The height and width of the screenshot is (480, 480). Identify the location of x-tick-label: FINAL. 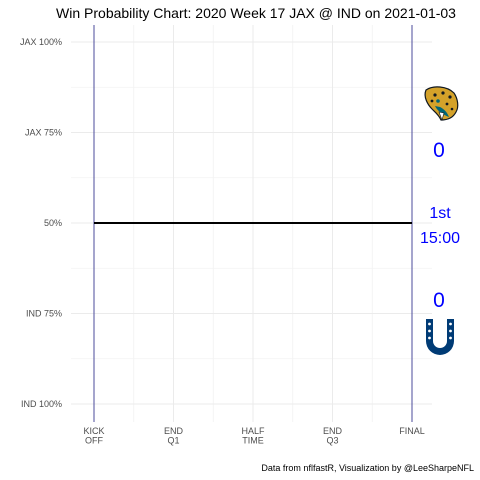
(412, 431).